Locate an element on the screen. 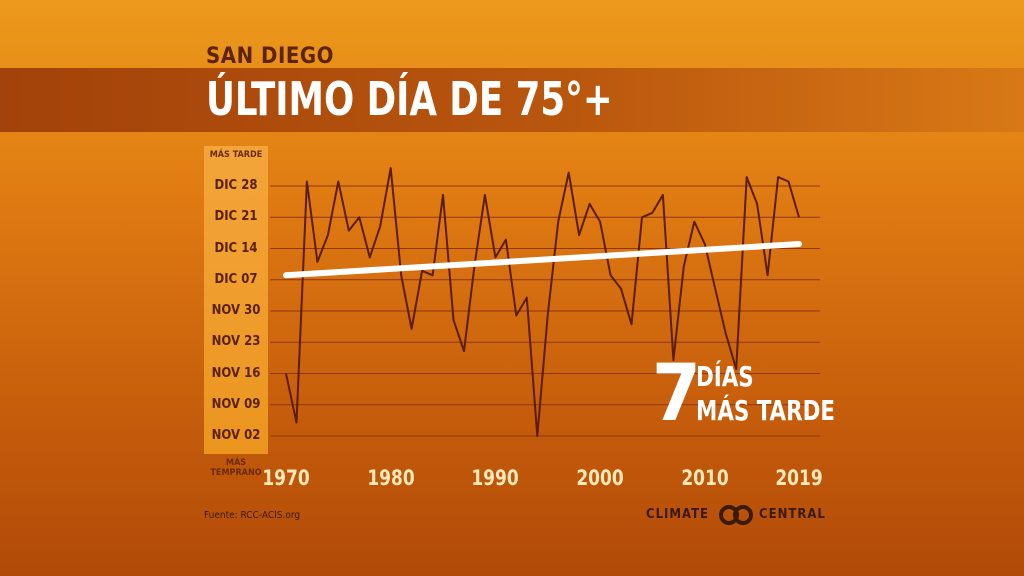 This screenshot has width=1024, height=576. chart-title: ÚLTIMO DÍA DE 75°+ is located at coordinates (409, 99).